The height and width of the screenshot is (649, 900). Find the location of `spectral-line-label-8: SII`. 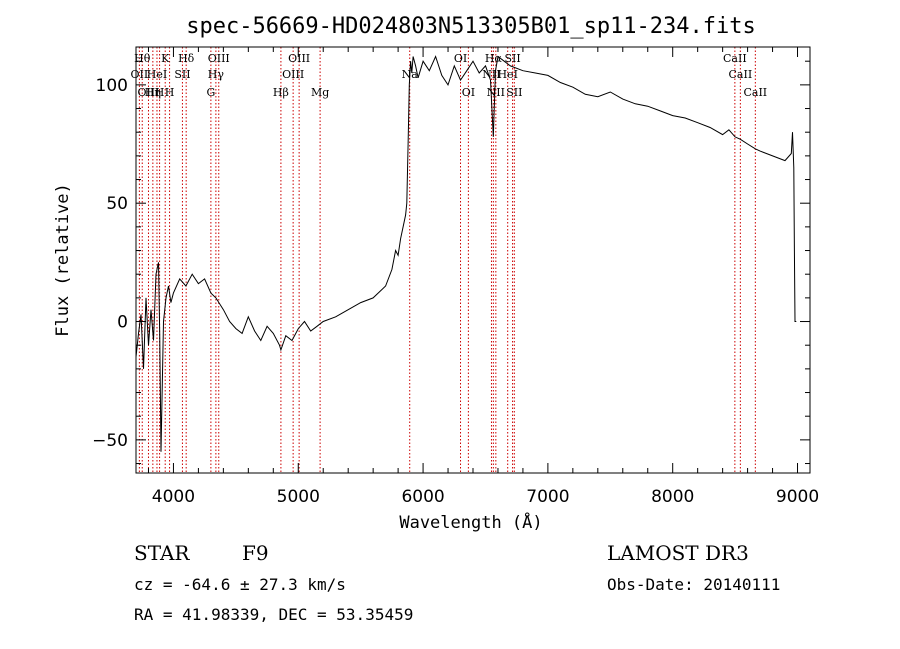

spectral-line-label-8: SII is located at coordinates (182, 74).